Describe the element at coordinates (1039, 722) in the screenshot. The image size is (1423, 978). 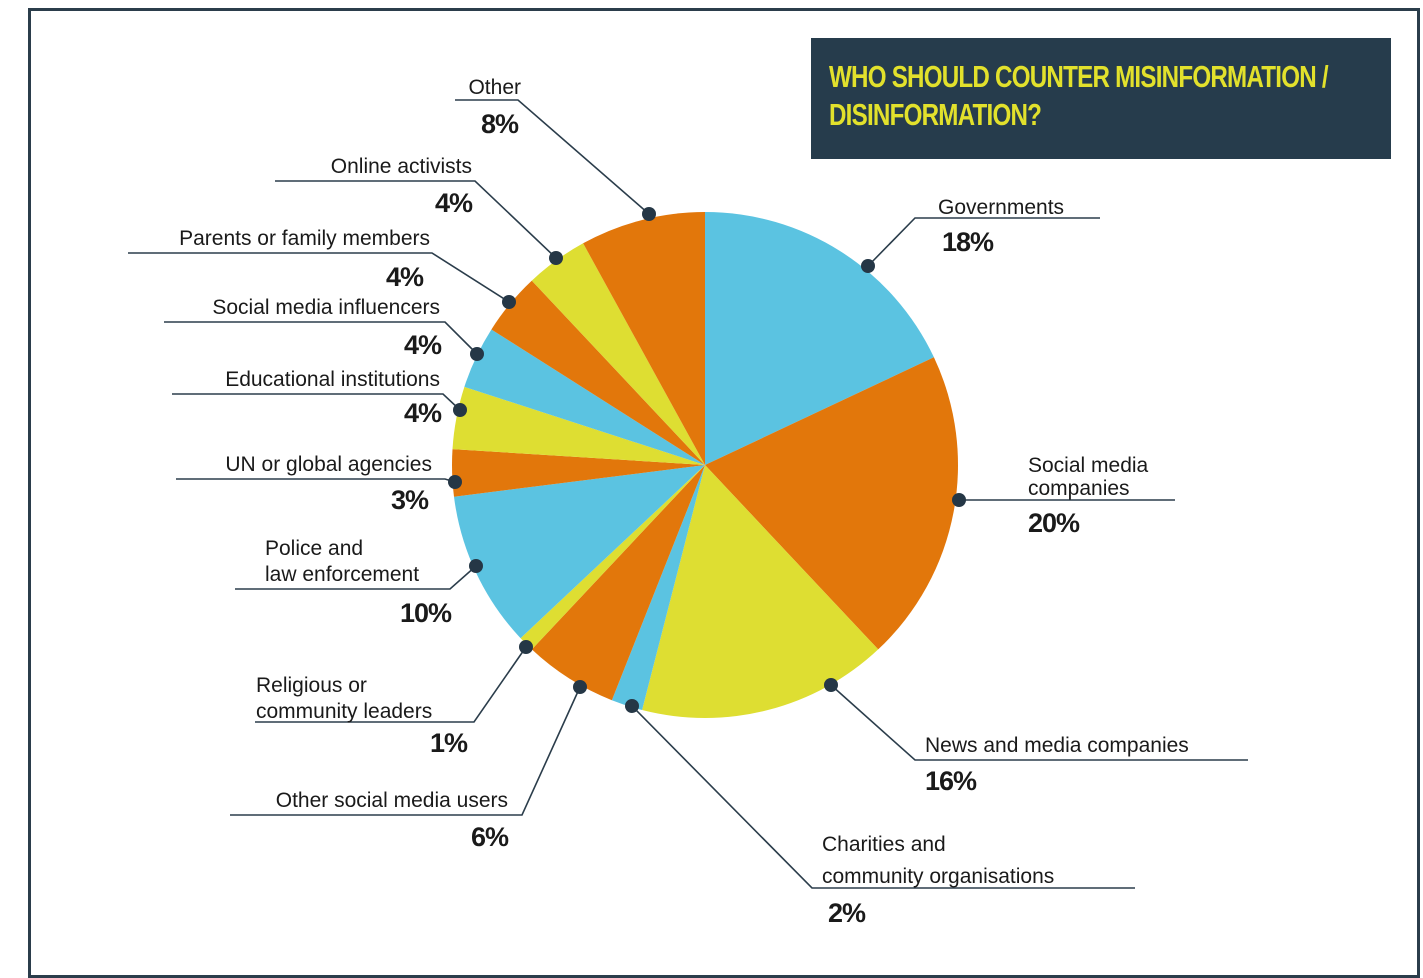
I see `leader-line-news-and-media-companies` at that location.